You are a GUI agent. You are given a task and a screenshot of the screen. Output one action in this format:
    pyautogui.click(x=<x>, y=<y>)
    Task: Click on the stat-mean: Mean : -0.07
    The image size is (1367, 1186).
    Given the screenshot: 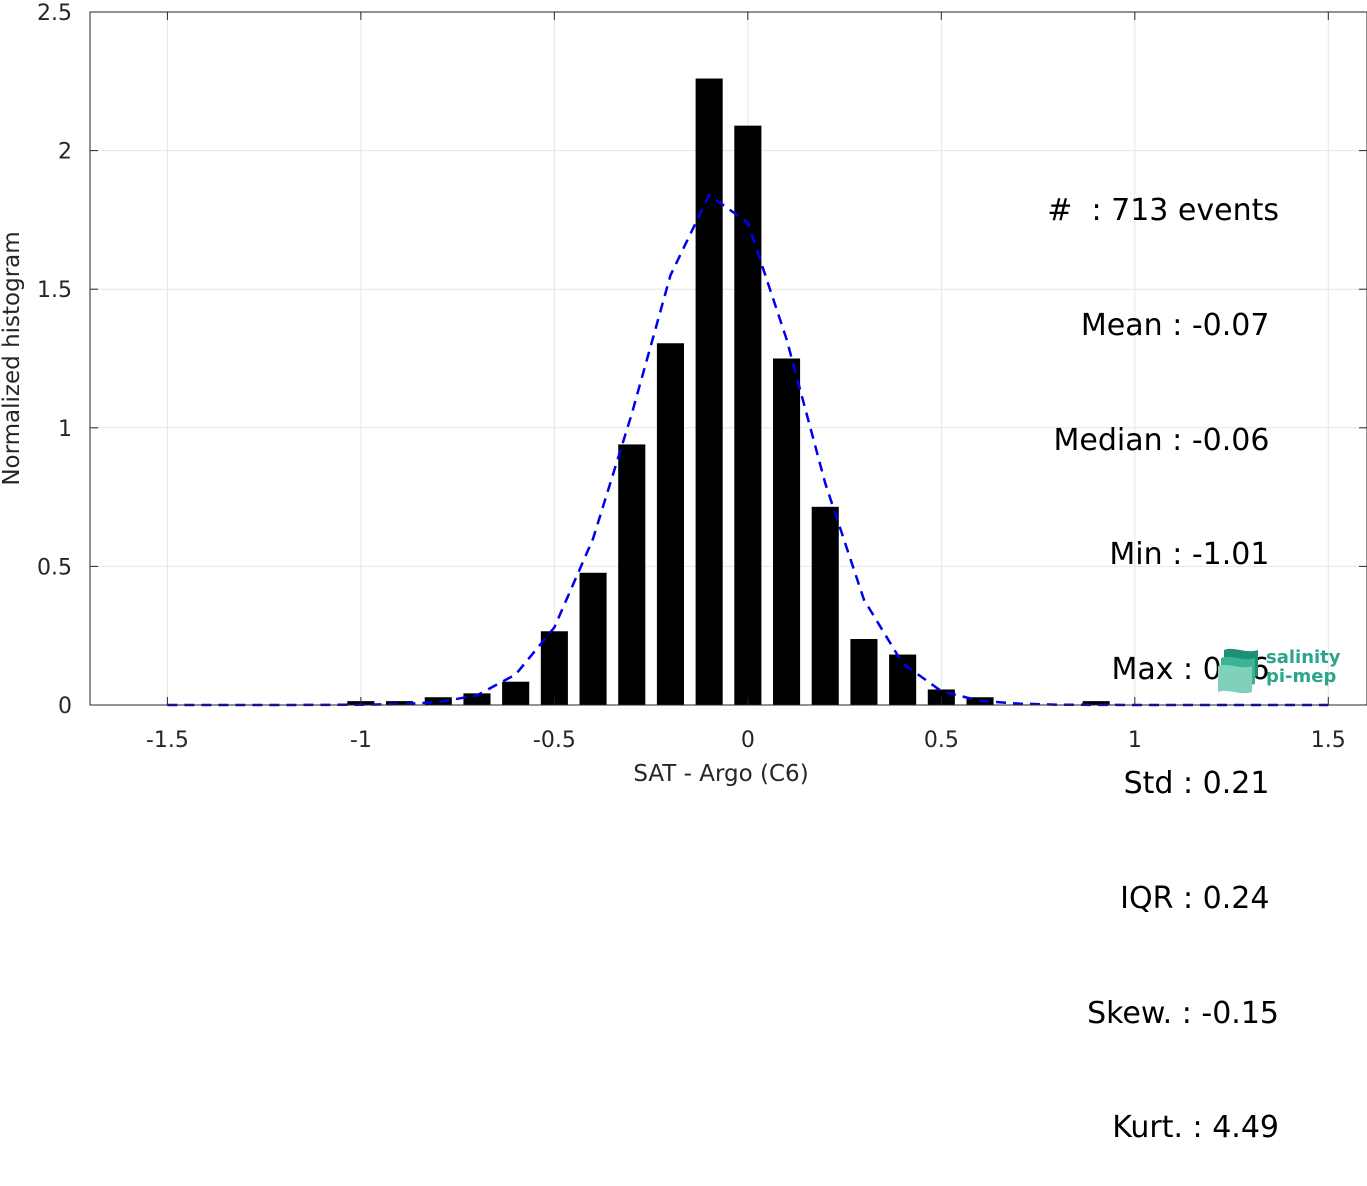 What is the action you would take?
    pyautogui.click(x=1179, y=326)
    